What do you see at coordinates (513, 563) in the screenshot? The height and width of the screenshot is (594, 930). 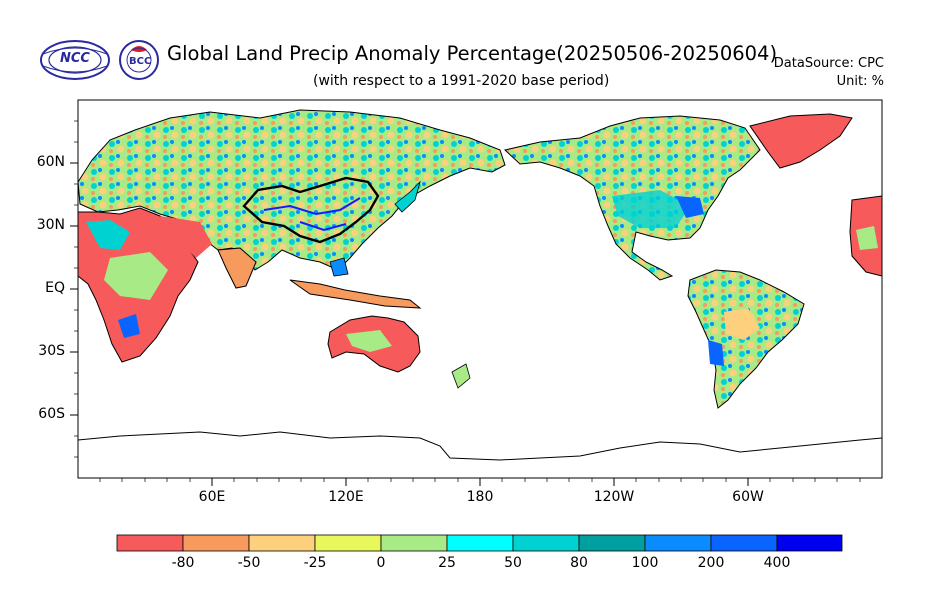 I see `colorbar-label: 50` at bounding box center [513, 563].